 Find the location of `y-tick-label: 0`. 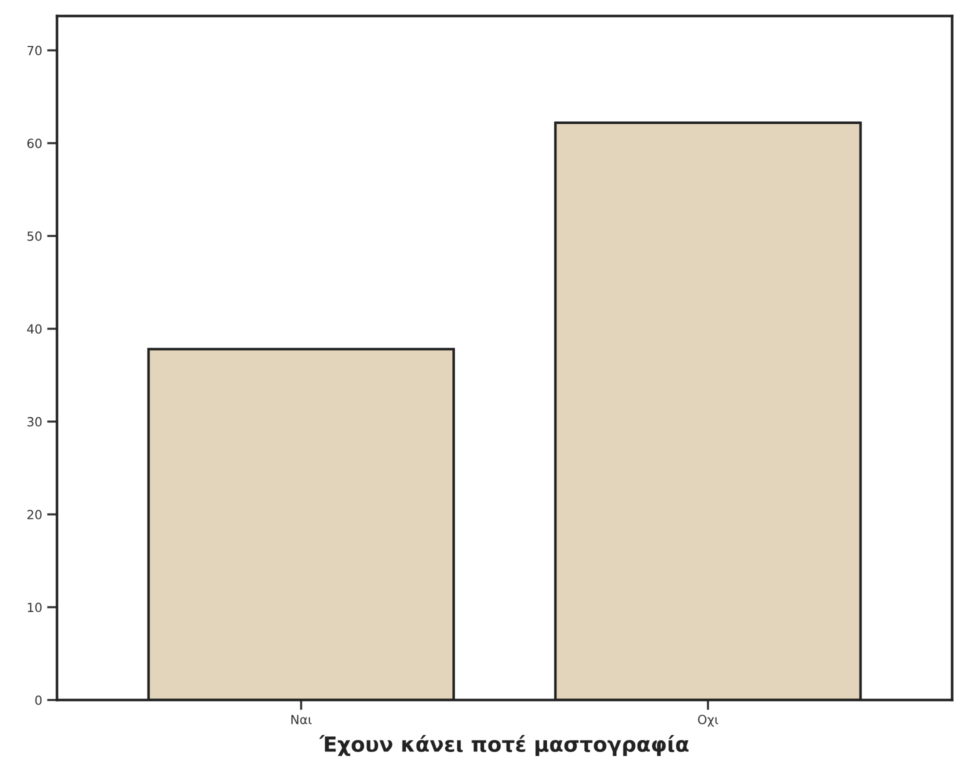

y-tick-label: 0 is located at coordinates (38, 700).